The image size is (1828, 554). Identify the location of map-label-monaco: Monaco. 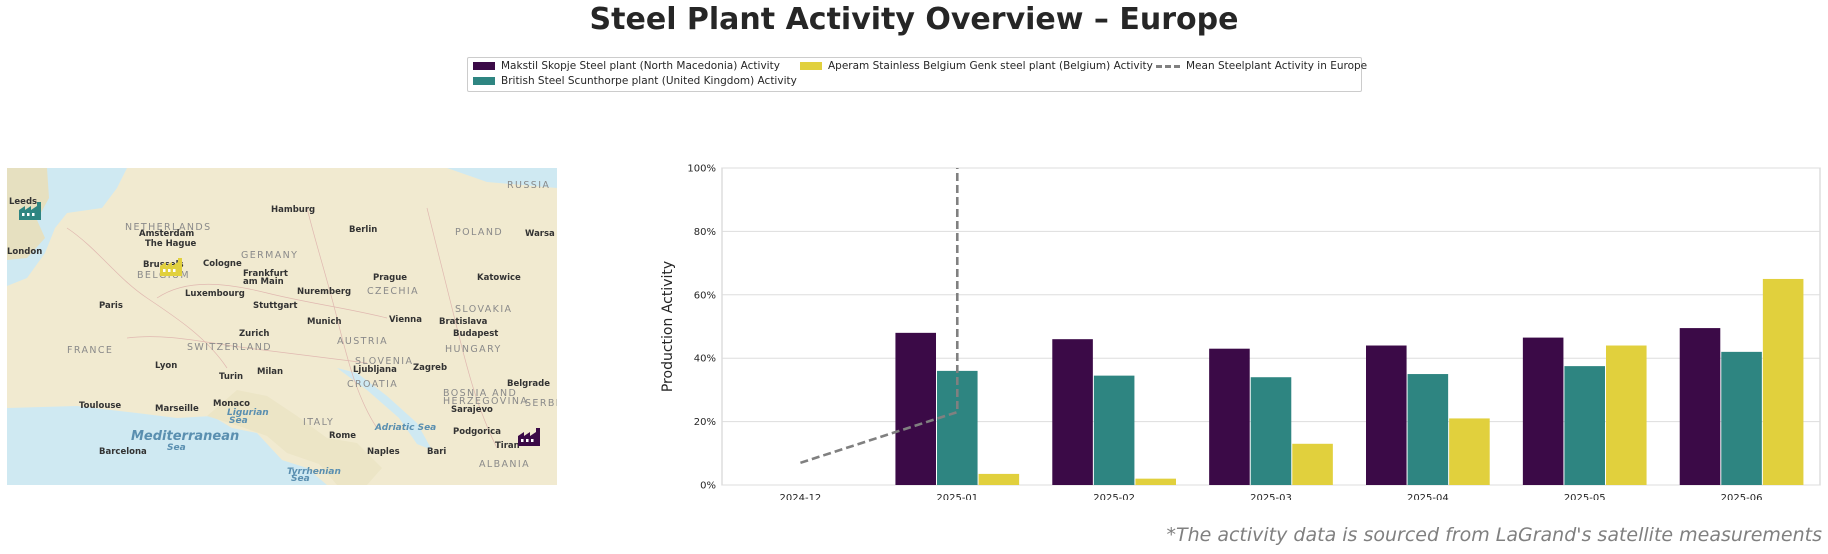
(231, 404).